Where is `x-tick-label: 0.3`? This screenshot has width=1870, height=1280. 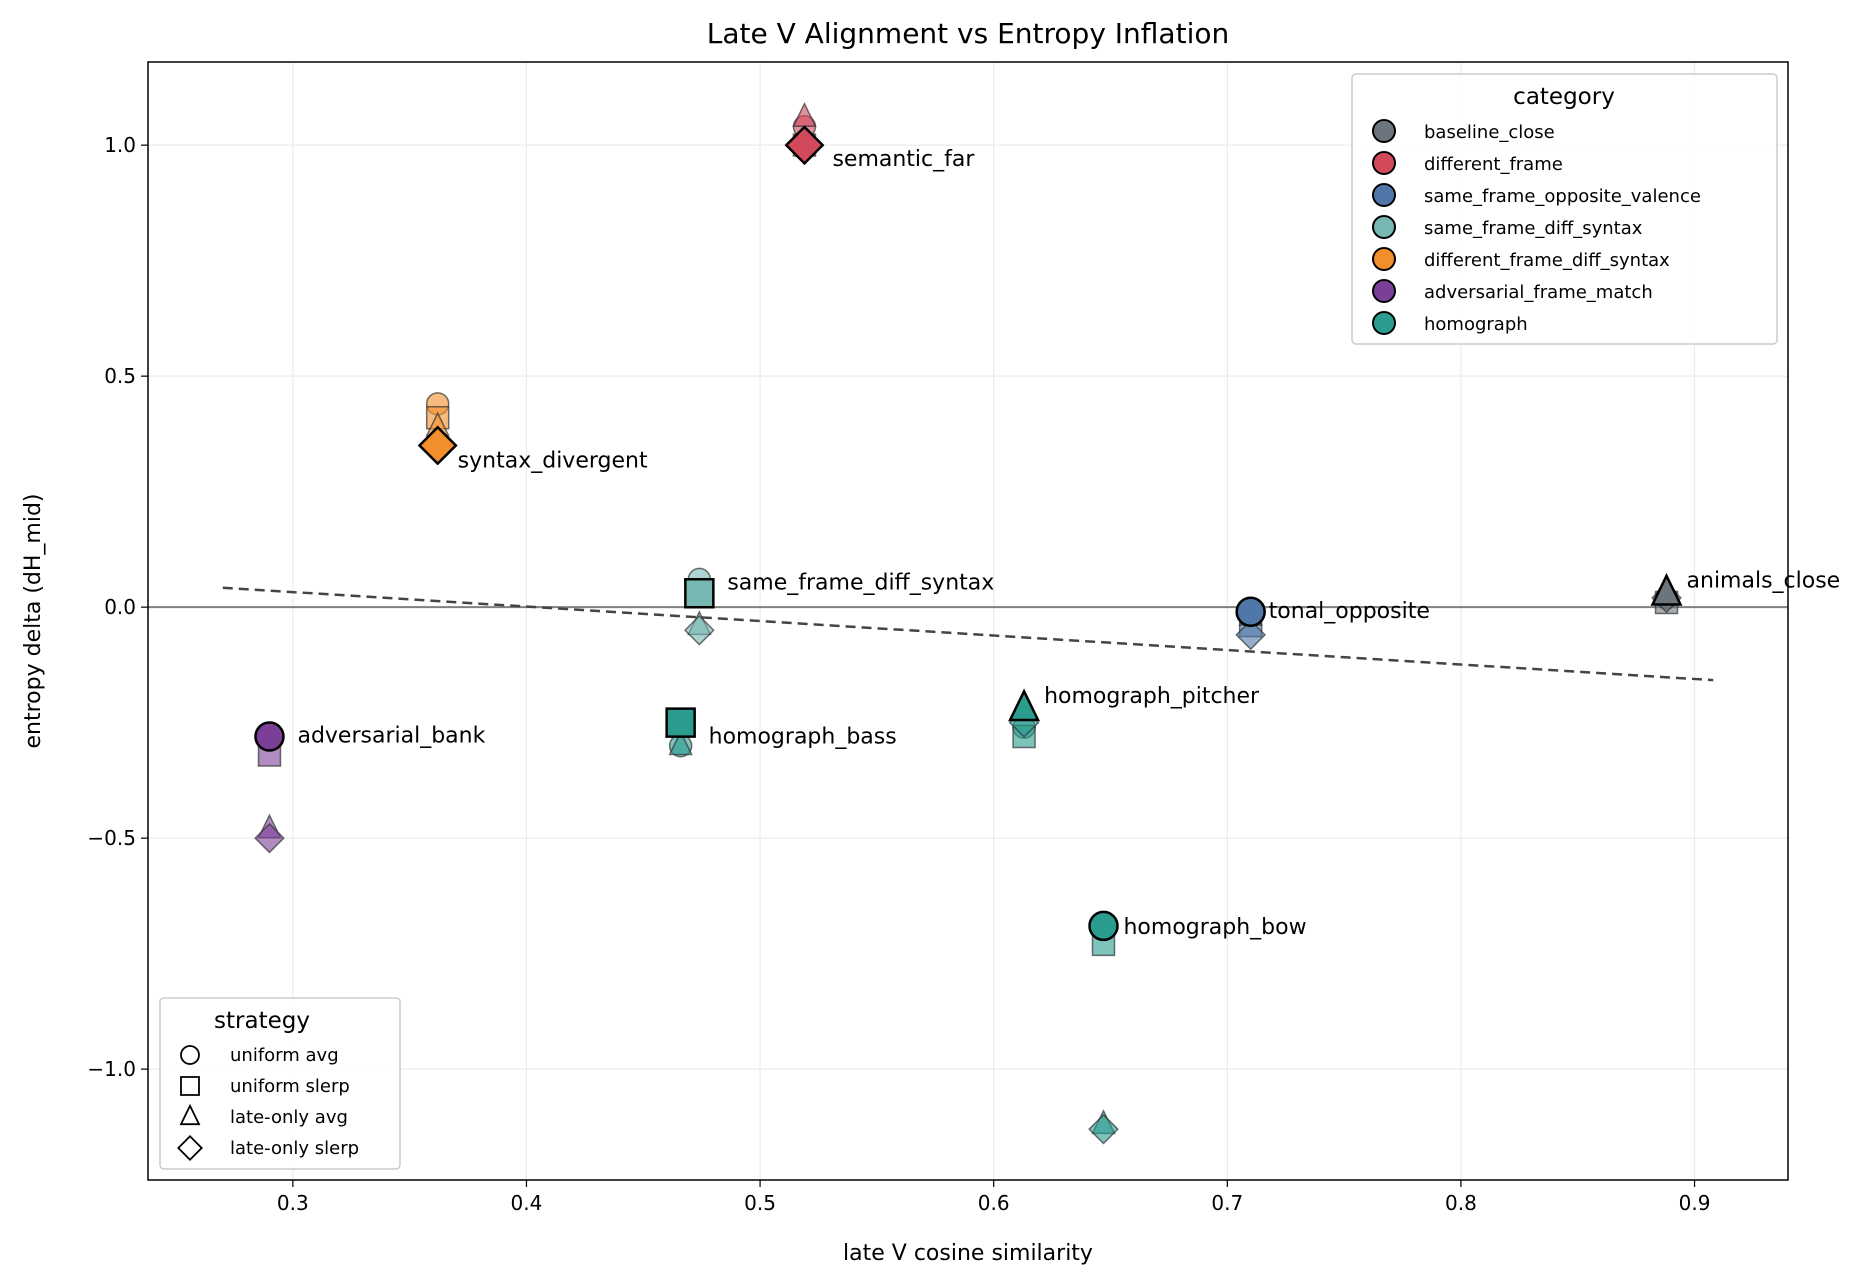 x-tick-label: 0.3 is located at coordinates (293, 1203).